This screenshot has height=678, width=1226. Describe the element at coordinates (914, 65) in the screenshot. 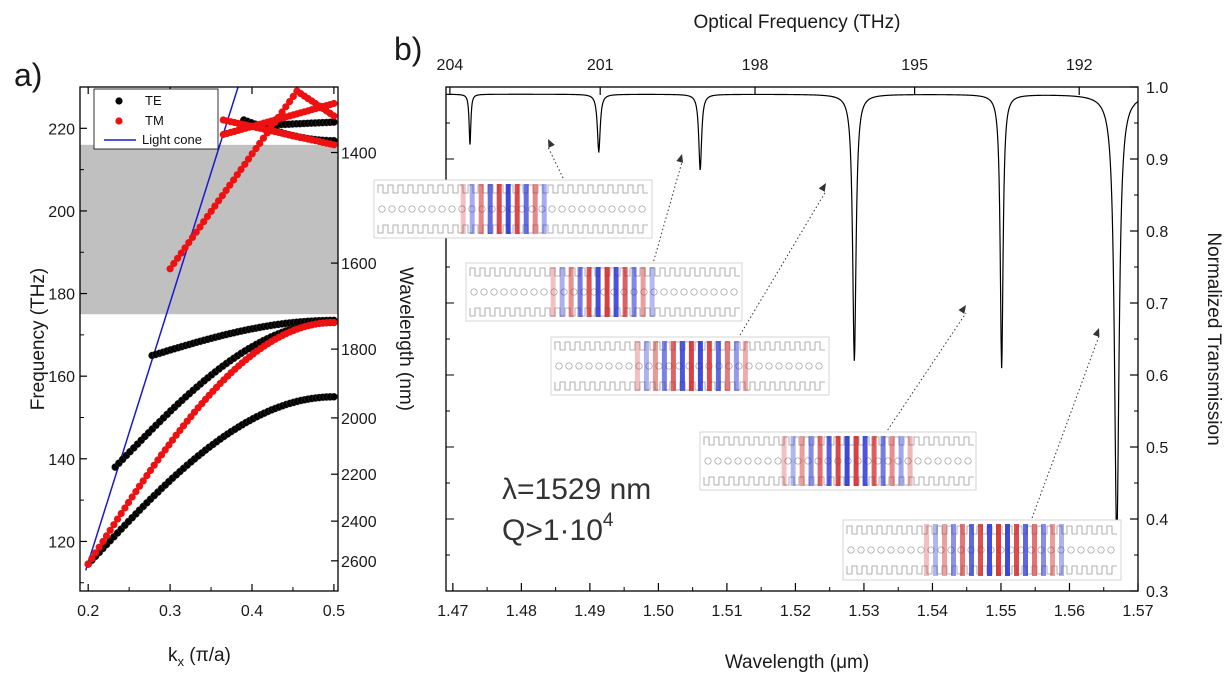

I see `b-top-tick-label: 195` at that location.